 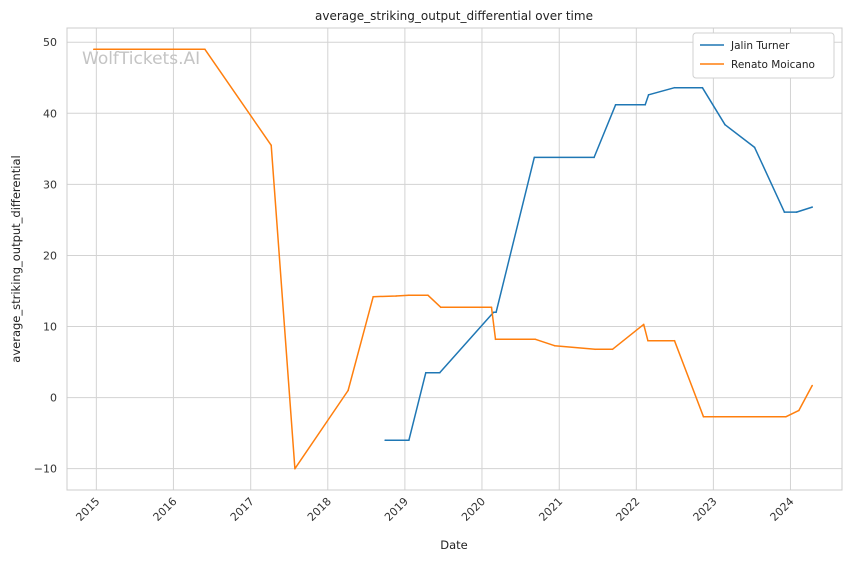 I want to click on y-tick-label: −10, so click(x=45, y=469).